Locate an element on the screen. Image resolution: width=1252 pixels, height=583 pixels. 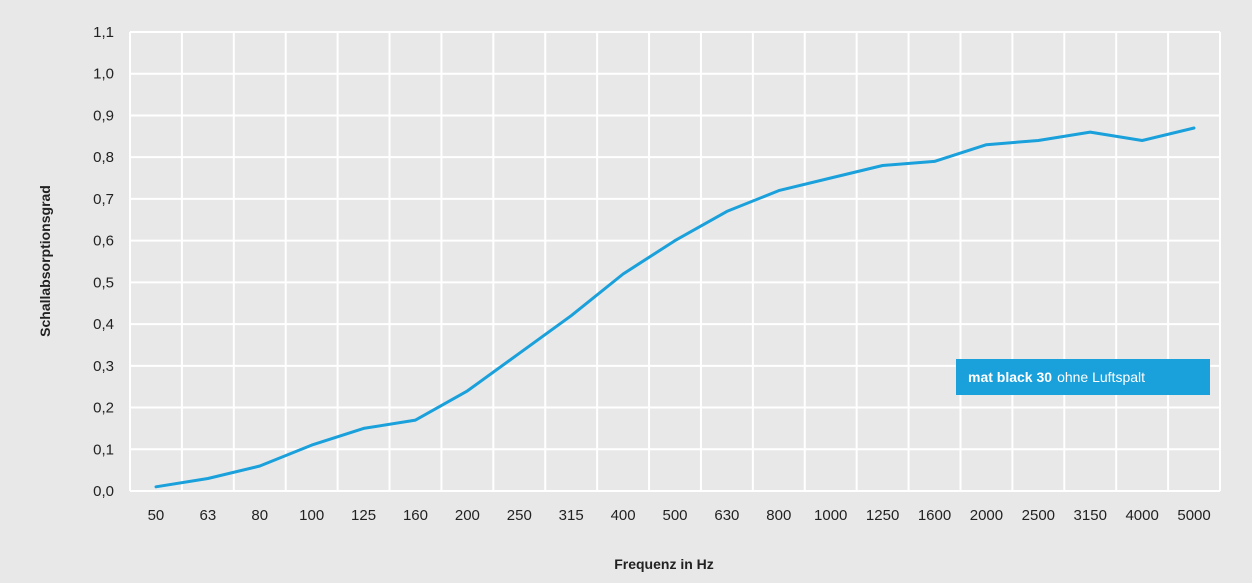
y-tick-label: 0,7 is located at coordinates (103, 199).